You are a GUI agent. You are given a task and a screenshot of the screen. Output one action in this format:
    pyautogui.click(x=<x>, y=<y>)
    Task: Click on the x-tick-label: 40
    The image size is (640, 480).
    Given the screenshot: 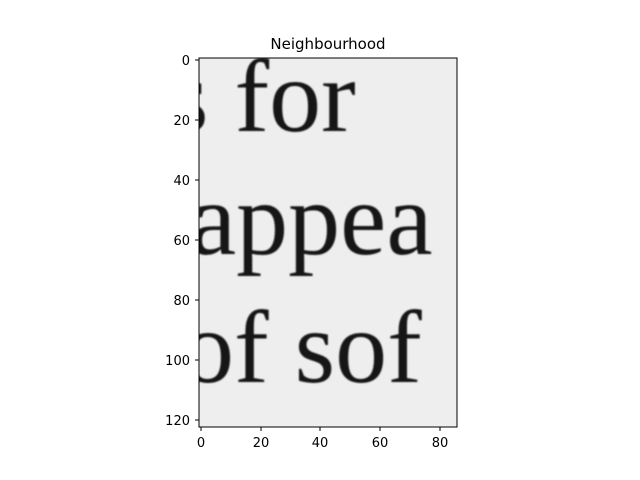 What is the action you would take?
    pyautogui.click(x=320, y=443)
    